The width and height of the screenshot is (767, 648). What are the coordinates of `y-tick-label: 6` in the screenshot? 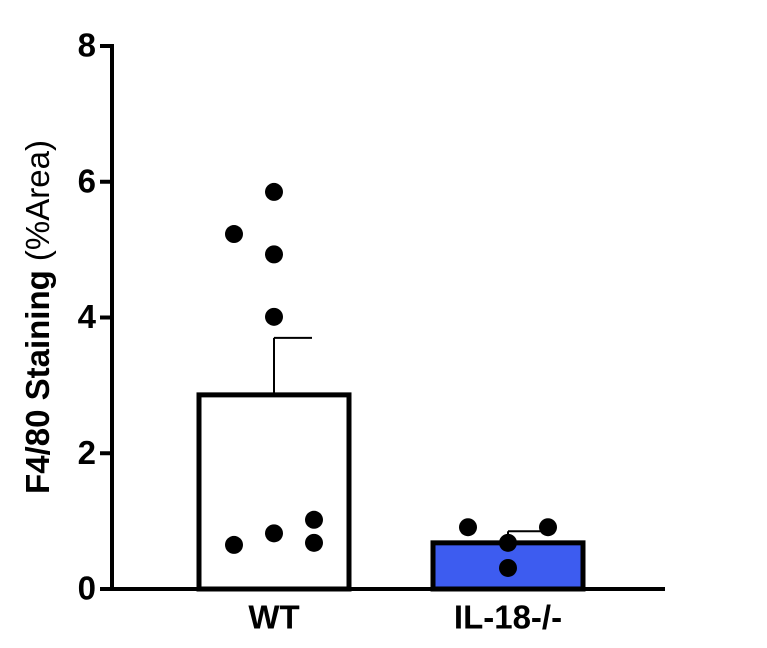 It's located at (87, 180).